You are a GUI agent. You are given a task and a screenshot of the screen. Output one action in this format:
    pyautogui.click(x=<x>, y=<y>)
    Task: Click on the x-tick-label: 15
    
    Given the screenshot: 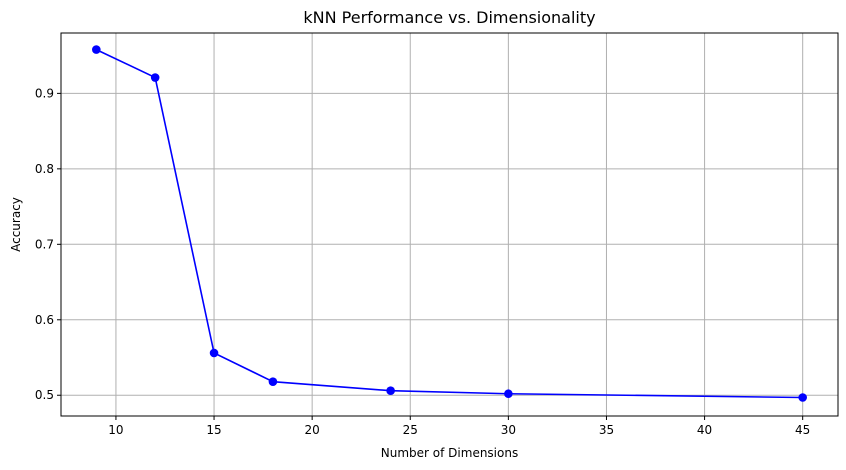 What is the action you would take?
    pyautogui.click(x=213, y=430)
    